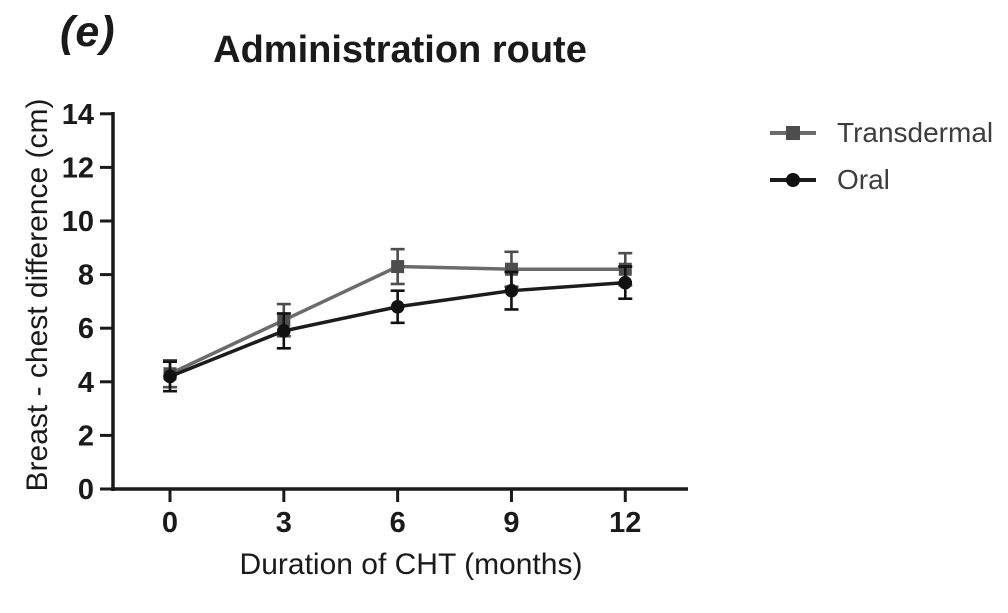 This screenshot has width=1008, height=613. Describe the element at coordinates (87, 302) in the screenshot. I see `y-ticks: 0 2 4 6 8 10 12 14` at that location.